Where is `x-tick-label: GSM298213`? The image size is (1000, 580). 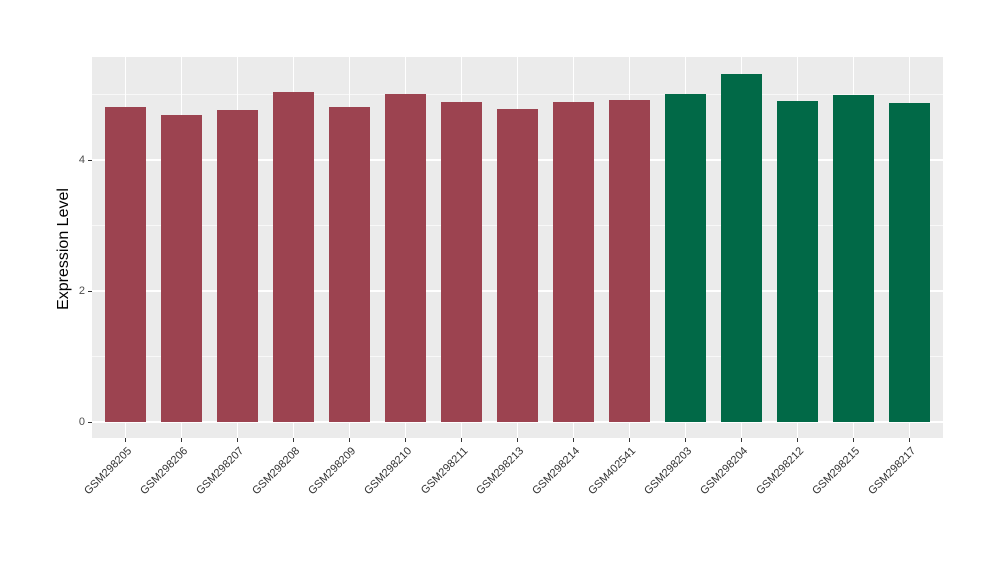
x-tick-label: GSM298213 is located at coordinates (499, 471).